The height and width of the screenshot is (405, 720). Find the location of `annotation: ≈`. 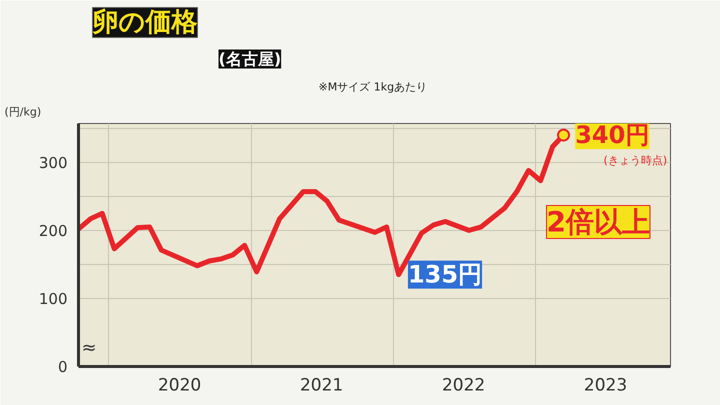

annotation: ≈ is located at coordinates (89, 348).